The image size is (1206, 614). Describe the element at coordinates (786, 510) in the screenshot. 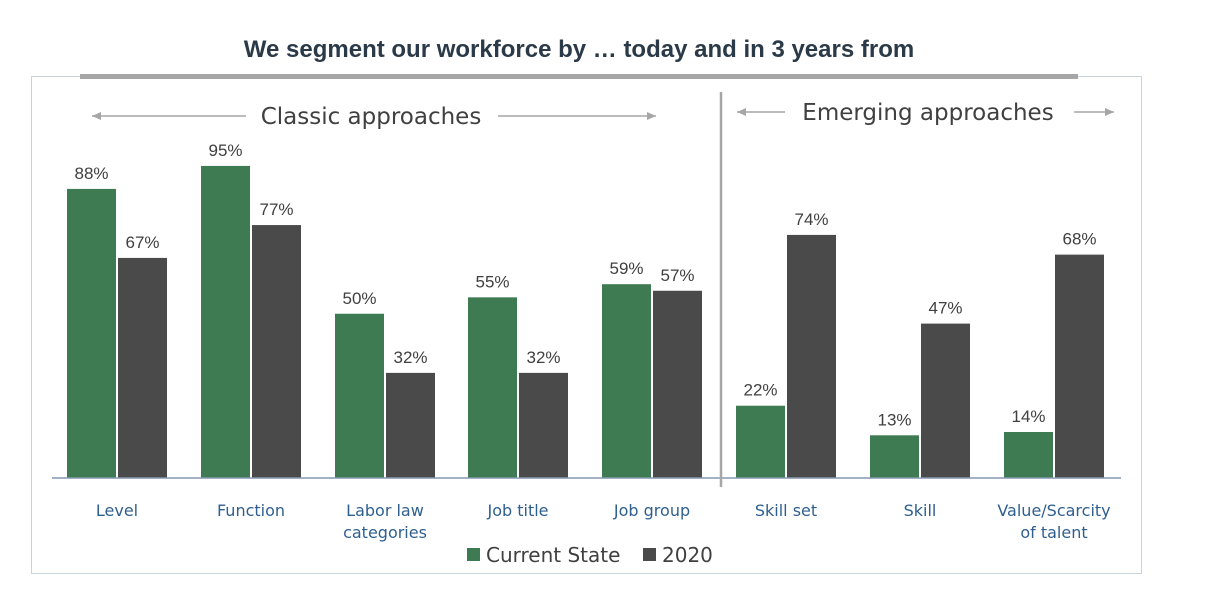

I see `category-label-5: Skill set` at that location.